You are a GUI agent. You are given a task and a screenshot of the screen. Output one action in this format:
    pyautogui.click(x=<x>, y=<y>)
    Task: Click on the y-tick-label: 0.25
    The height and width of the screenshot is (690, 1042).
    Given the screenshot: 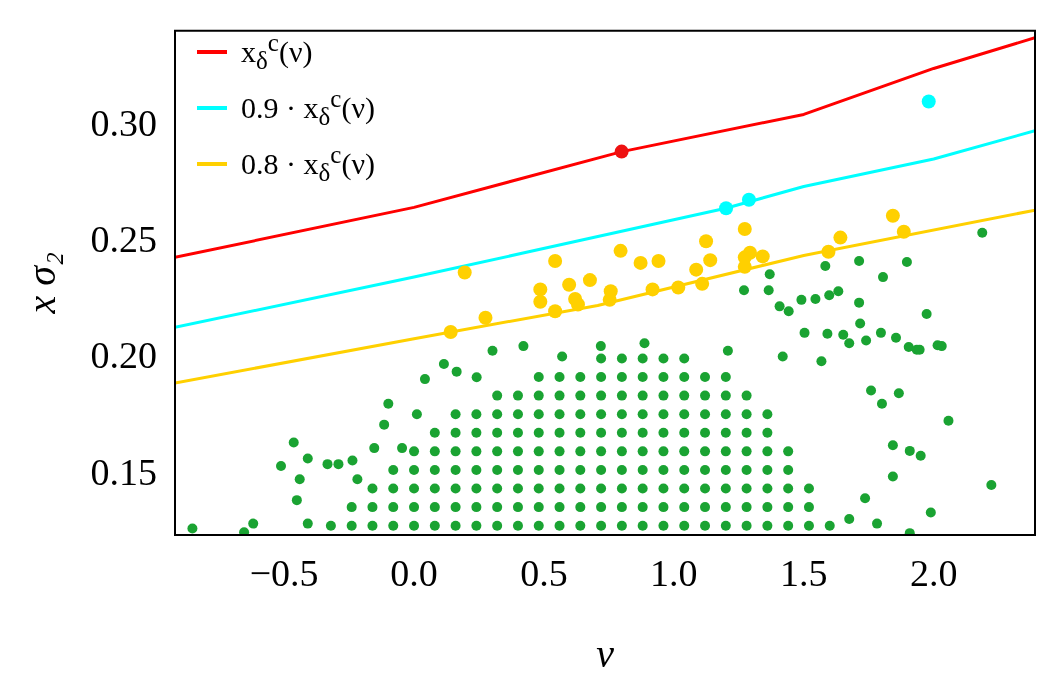 What is the action you would take?
    pyautogui.click(x=123, y=239)
    